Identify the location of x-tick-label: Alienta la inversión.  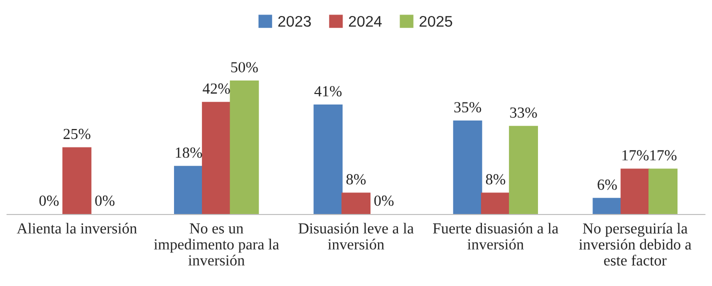
(76, 228).